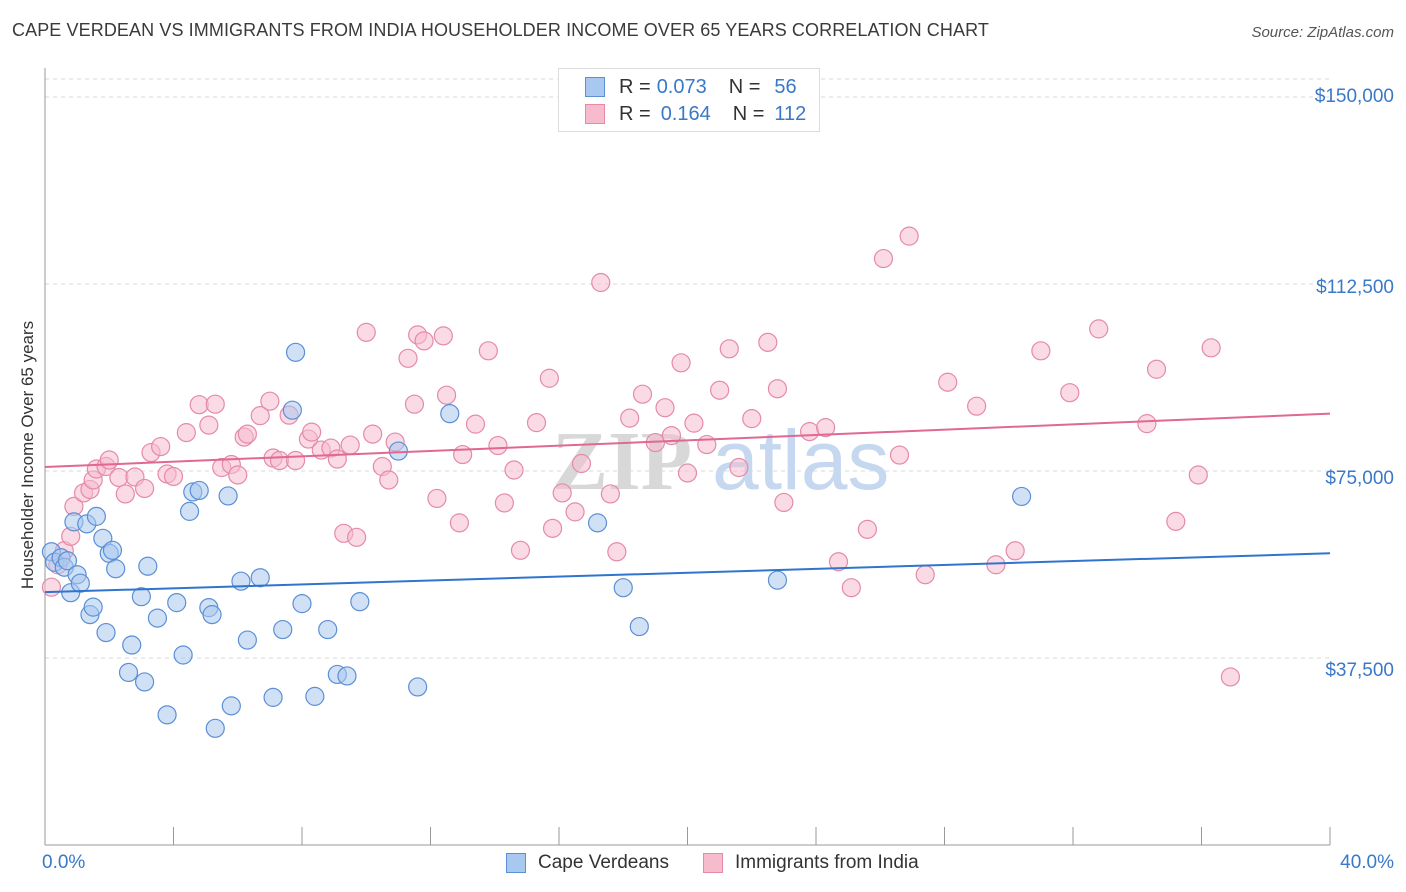 Image resolution: width=1406 pixels, height=892 pixels. What do you see at coordinates (1359, 478) in the screenshot?
I see `y-tick-label: $75,000` at bounding box center [1359, 478].